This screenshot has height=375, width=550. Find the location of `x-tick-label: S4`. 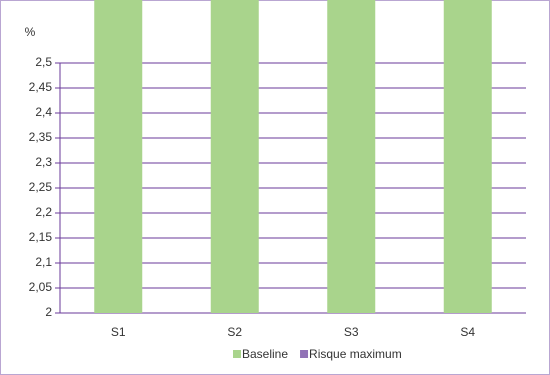

x-tick-label: S4 is located at coordinates (467, 332).